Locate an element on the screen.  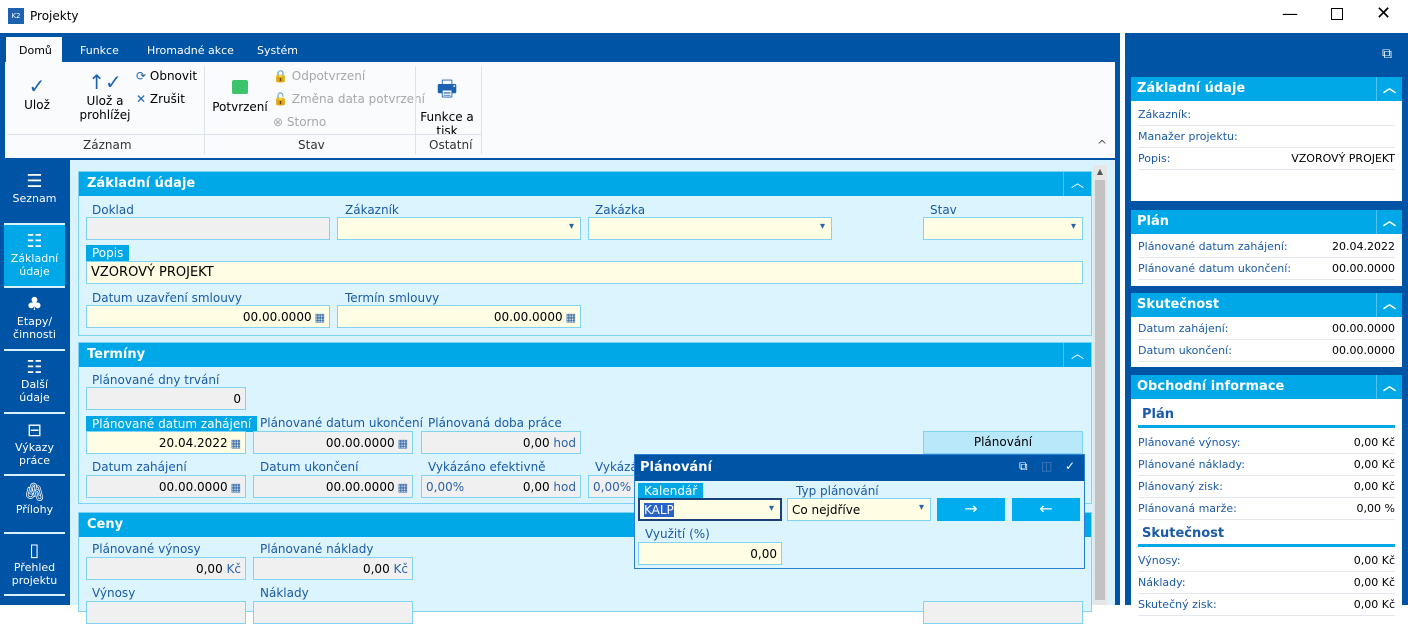
section-title: Obchodní informace is located at coordinates (1211, 386).